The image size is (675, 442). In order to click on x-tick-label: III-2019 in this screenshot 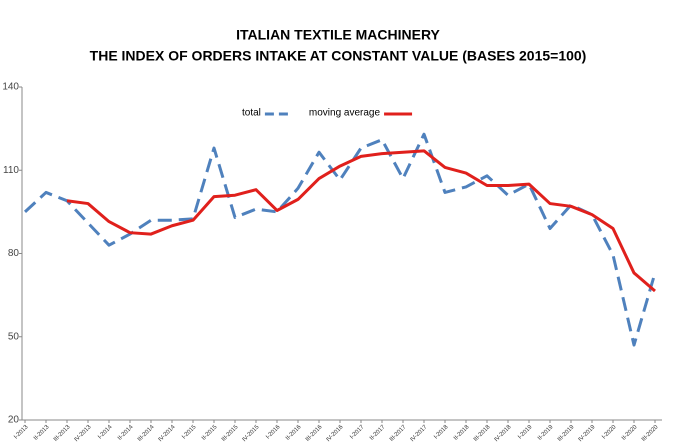, I will do `click(566, 433)`.